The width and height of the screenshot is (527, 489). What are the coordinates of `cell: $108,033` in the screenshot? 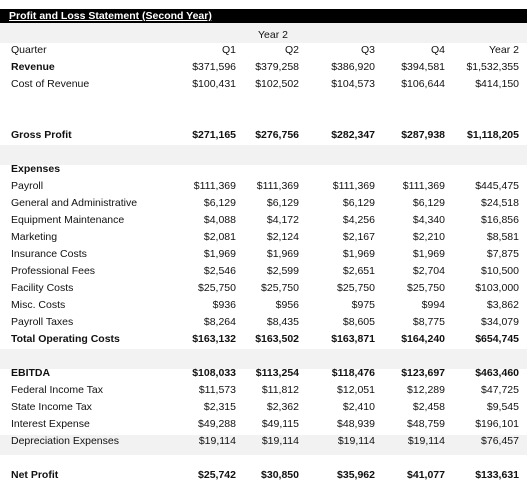 It's located at (214, 373).